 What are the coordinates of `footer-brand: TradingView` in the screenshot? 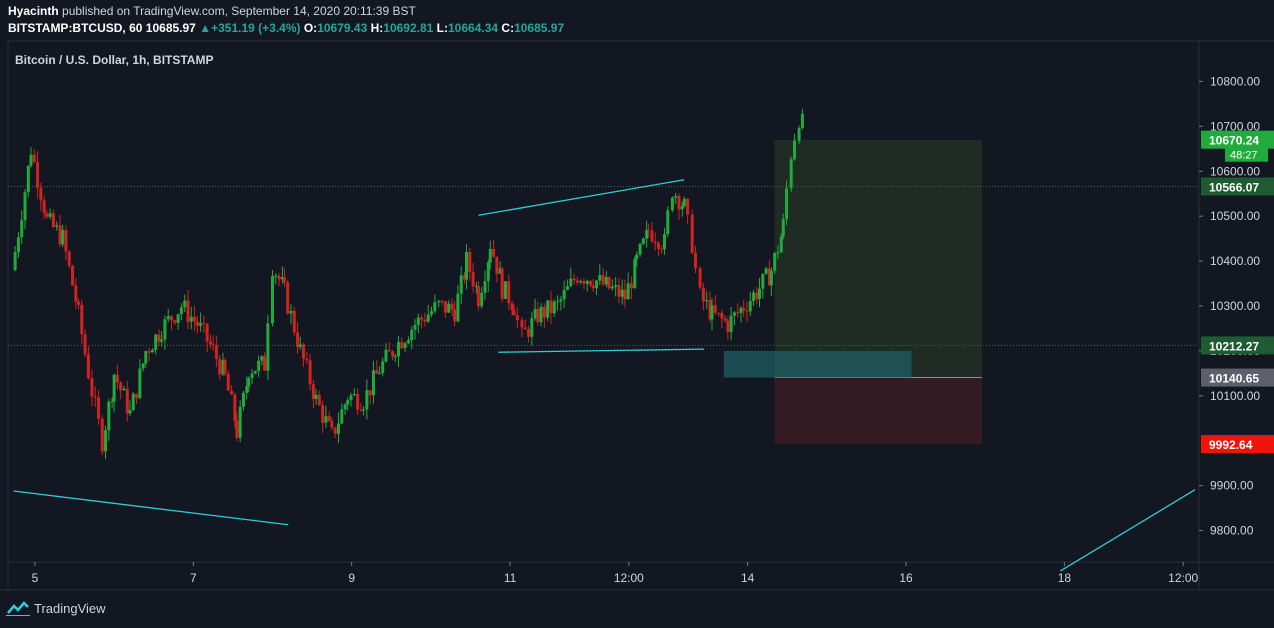 It's located at (56, 608).